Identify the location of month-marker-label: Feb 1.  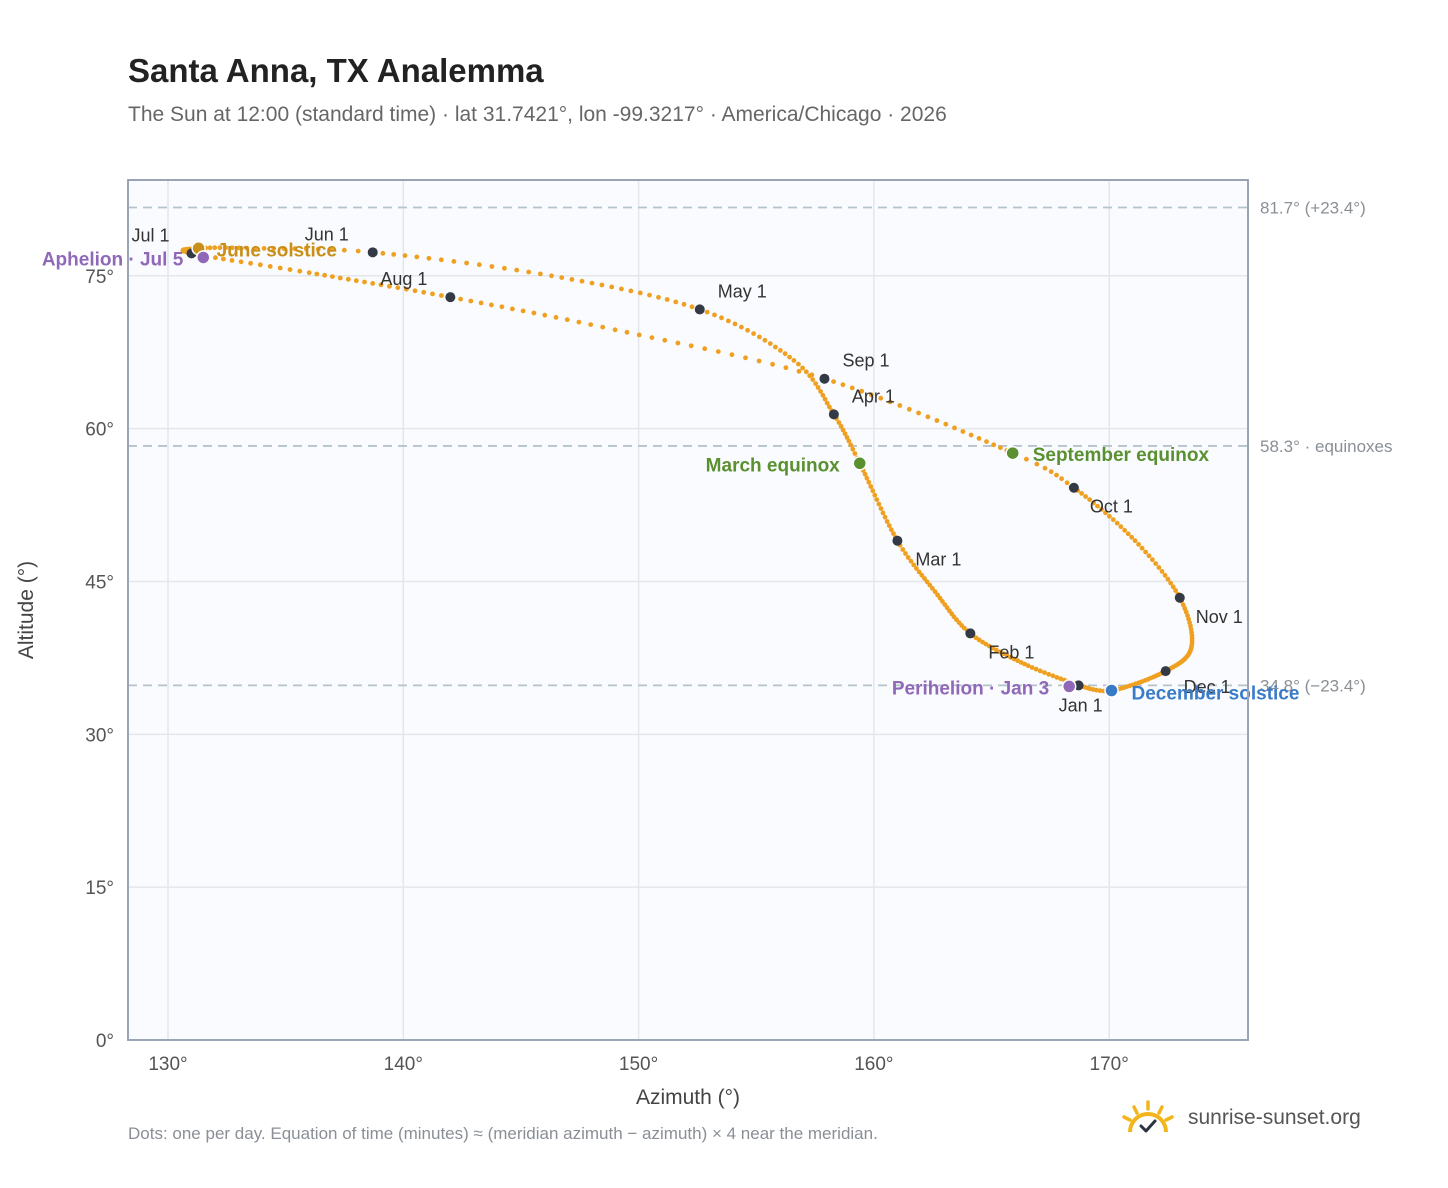
(1011, 652).